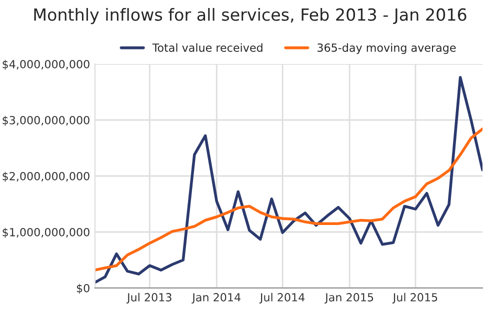  What do you see at coordinates (216, 298) in the screenshot?
I see `x-tick-label: Jan 2014` at bounding box center [216, 298].